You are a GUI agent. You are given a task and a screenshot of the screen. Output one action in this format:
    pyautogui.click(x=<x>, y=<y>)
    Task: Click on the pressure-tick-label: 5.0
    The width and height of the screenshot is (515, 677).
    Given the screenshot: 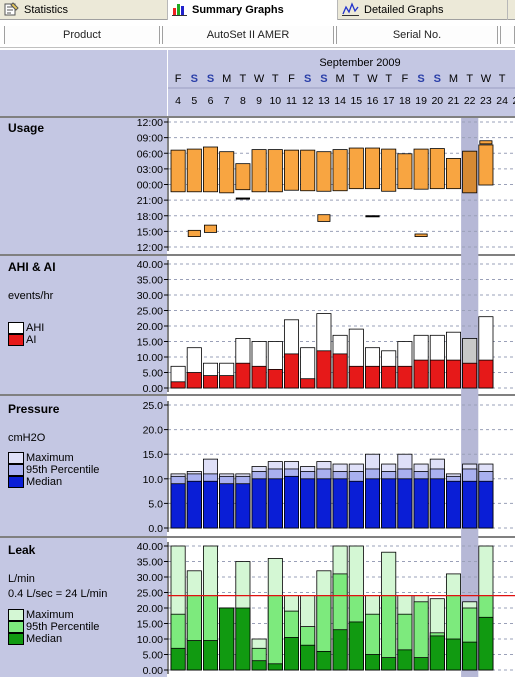 What is the action you would take?
    pyautogui.click(x=155, y=504)
    